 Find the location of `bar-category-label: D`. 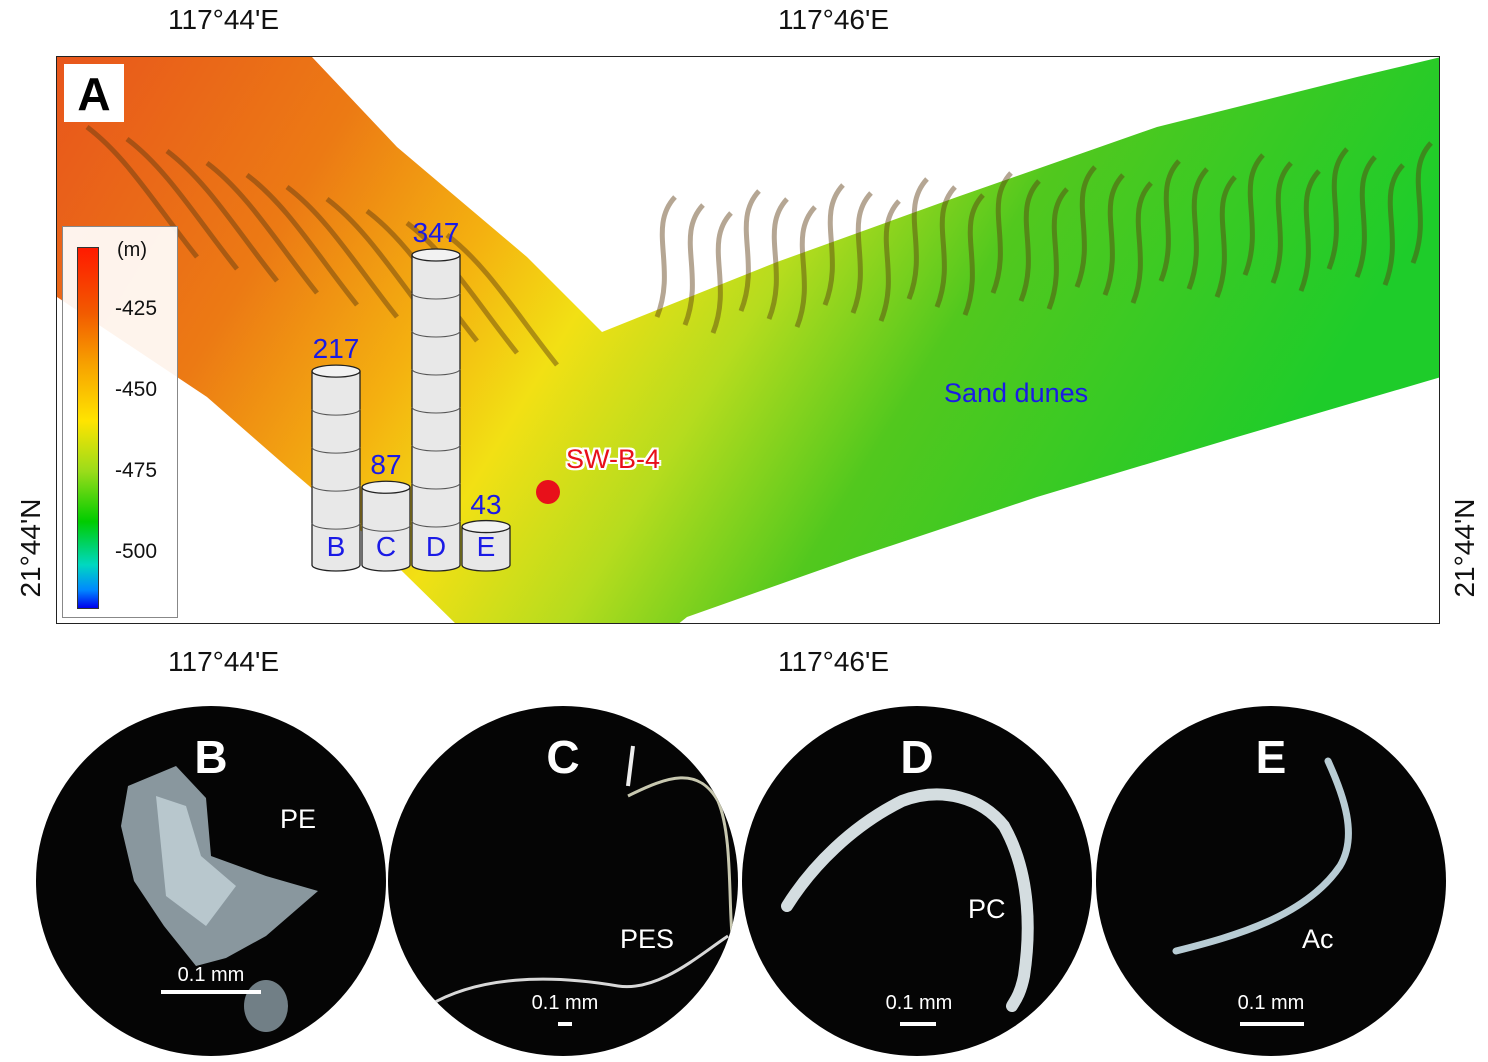

bar-category-label: D is located at coordinates (436, 546).